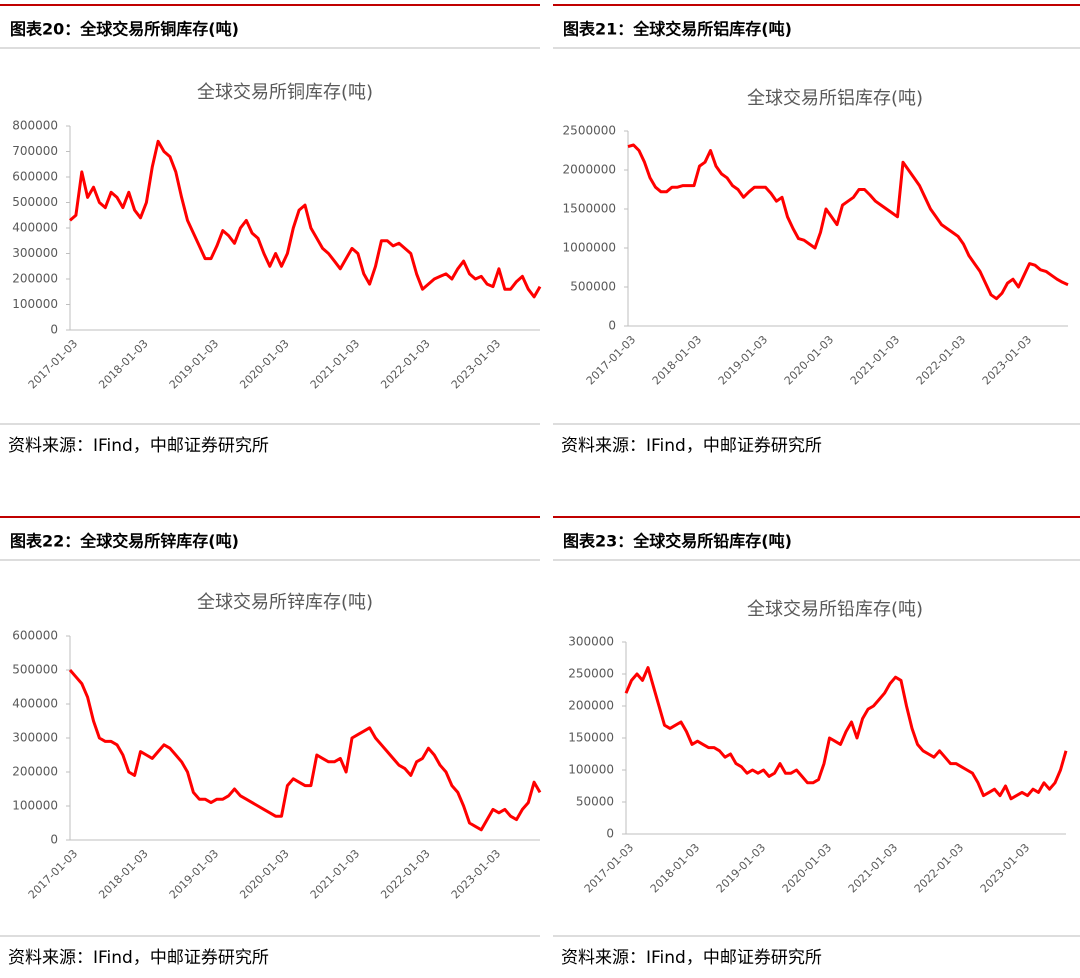 The height and width of the screenshot is (978, 1080). What do you see at coordinates (124, 541) in the screenshot?
I see `panel-caption: 图表22：全球交易所锌库存(吨)` at bounding box center [124, 541].